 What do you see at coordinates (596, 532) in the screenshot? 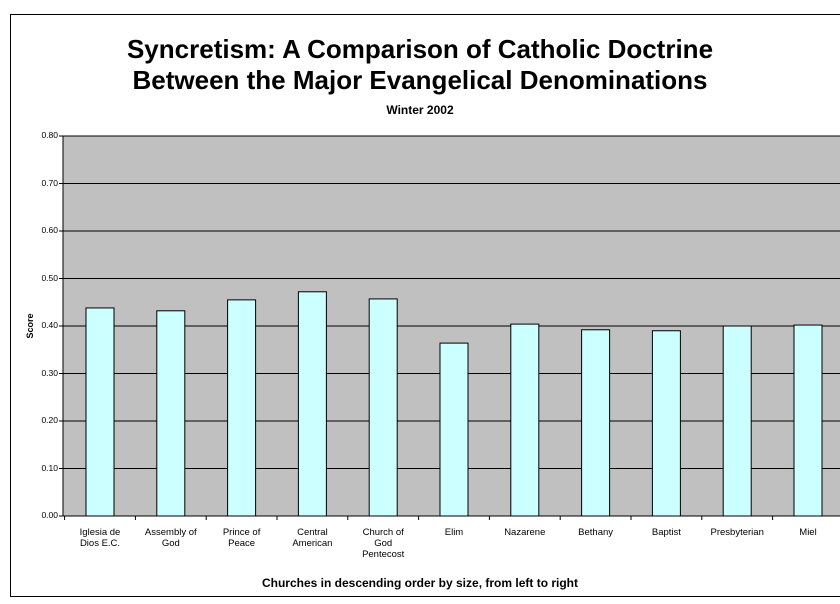
I see `x-tick-label: Bethany` at bounding box center [596, 532].